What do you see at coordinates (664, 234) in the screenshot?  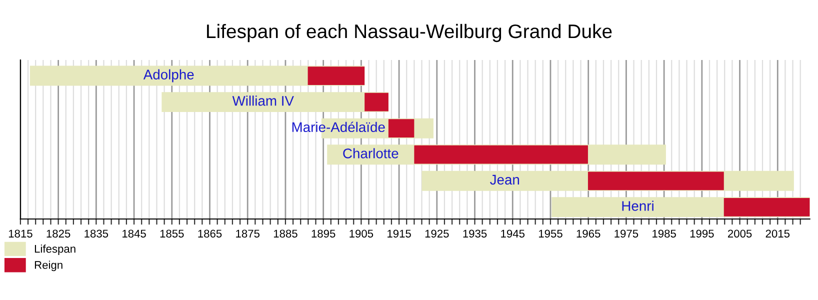 I see `x-tick-label: 1985` at bounding box center [664, 234].